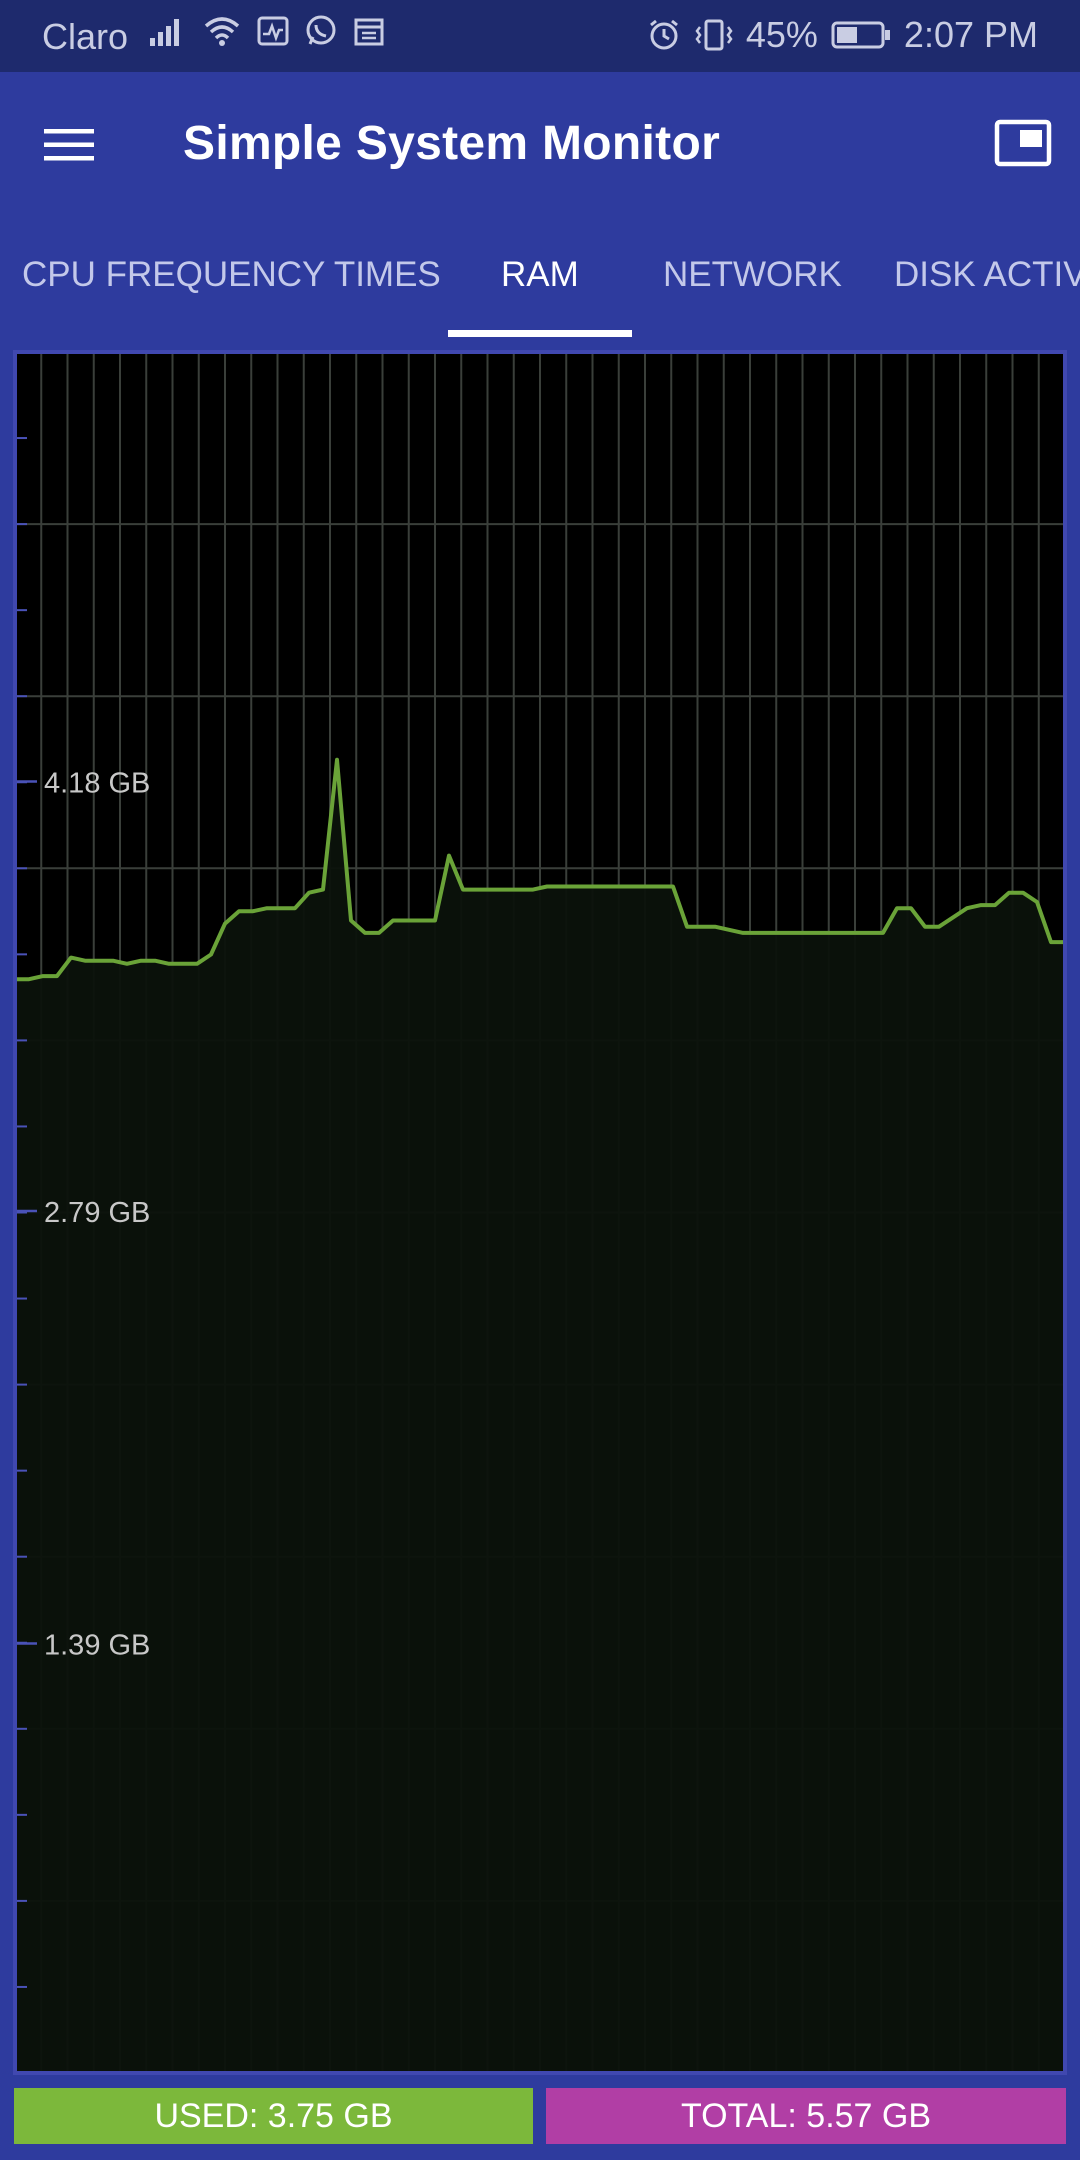 The width and height of the screenshot is (1080, 2160). What do you see at coordinates (540, 2119) in the screenshot?
I see `summary-bar: USED: 3.75 GB TOTAL: 5.57 GB` at bounding box center [540, 2119].